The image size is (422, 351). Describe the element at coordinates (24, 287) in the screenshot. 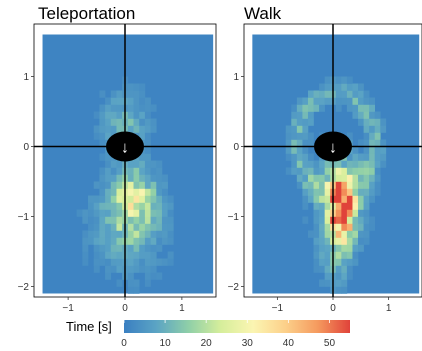

I see `y-tick-label: −2` at that location.